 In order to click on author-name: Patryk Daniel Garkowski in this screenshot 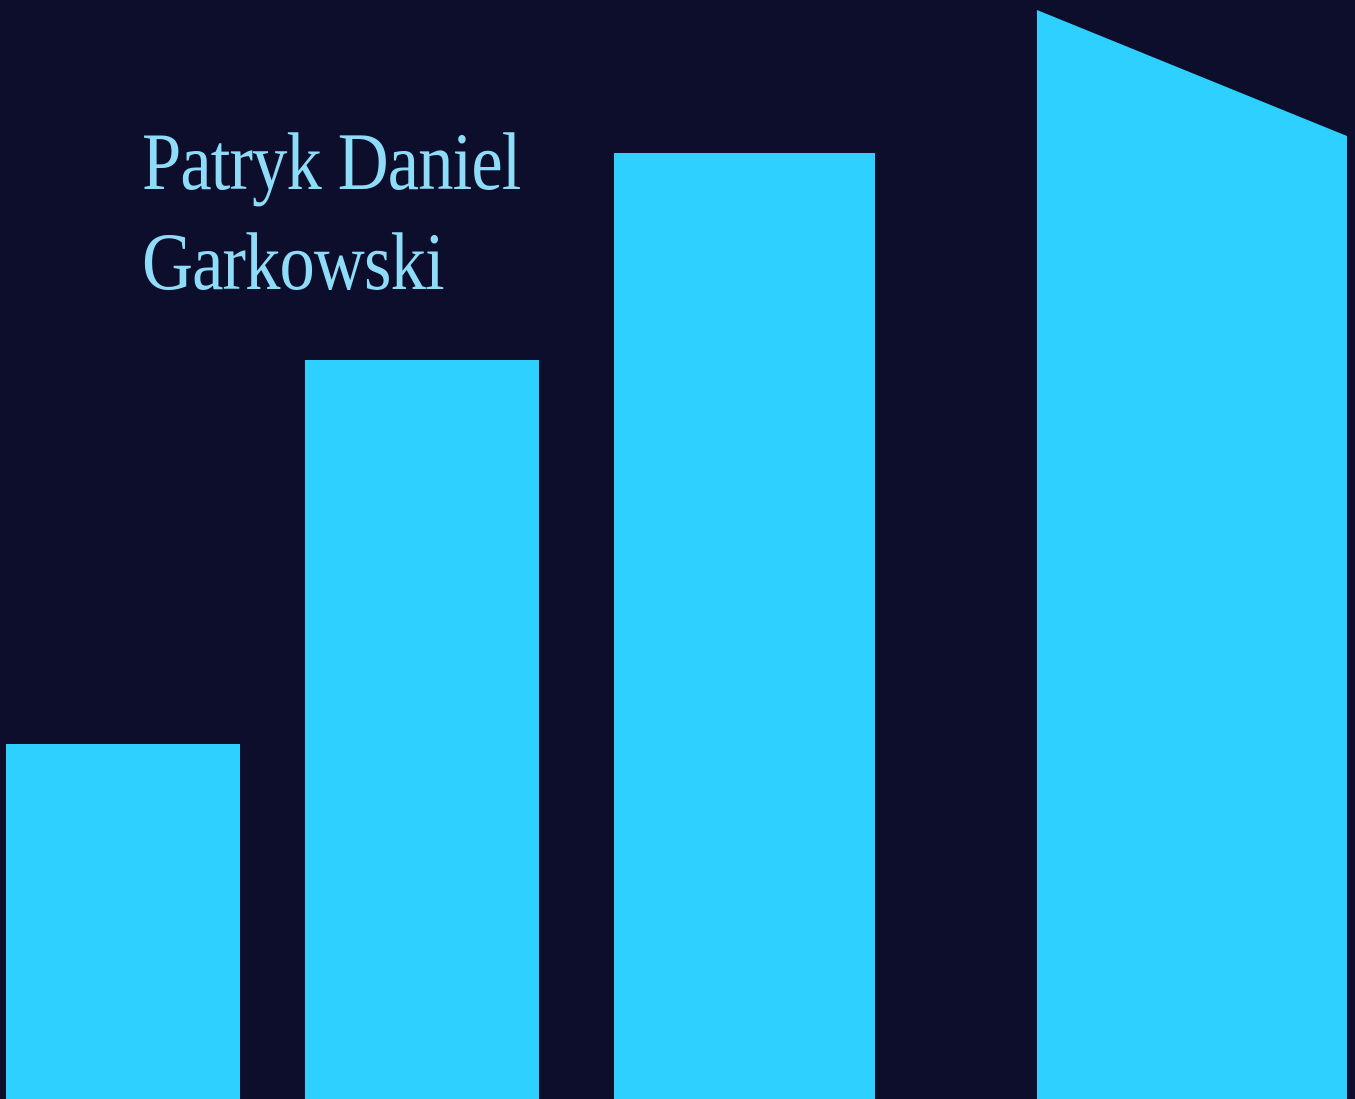, I will do `click(331, 212)`.